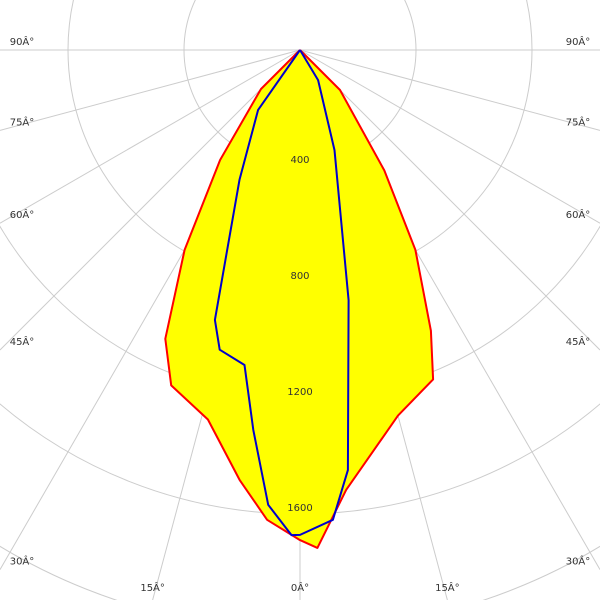  I want to click on r-tick-label: 1200, so click(299, 392).